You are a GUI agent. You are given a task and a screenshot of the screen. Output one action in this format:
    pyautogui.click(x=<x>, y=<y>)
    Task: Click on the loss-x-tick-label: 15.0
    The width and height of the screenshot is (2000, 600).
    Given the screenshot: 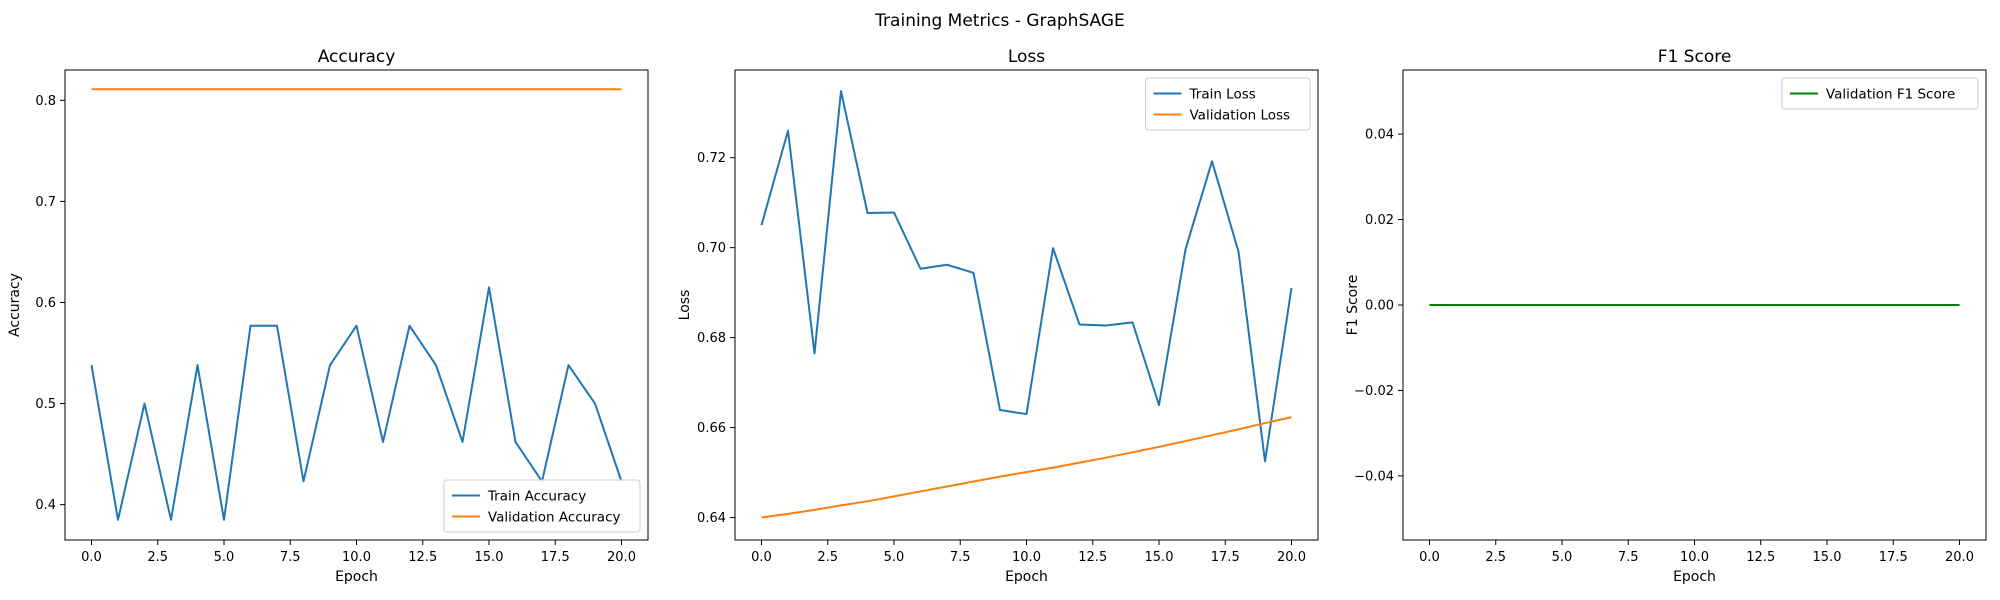 What is the action you would take?
    pyautogui.click(x=1159, y=557)
    